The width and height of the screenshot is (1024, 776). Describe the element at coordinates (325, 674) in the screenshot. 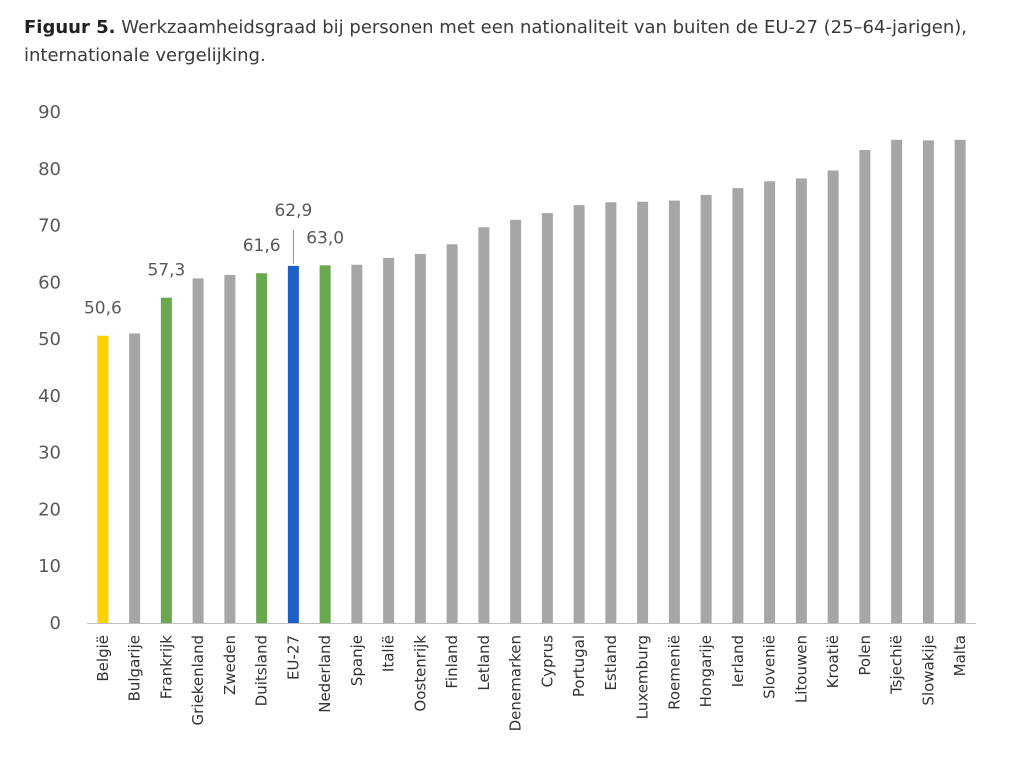

I see `category-label: Nederland` at that location.